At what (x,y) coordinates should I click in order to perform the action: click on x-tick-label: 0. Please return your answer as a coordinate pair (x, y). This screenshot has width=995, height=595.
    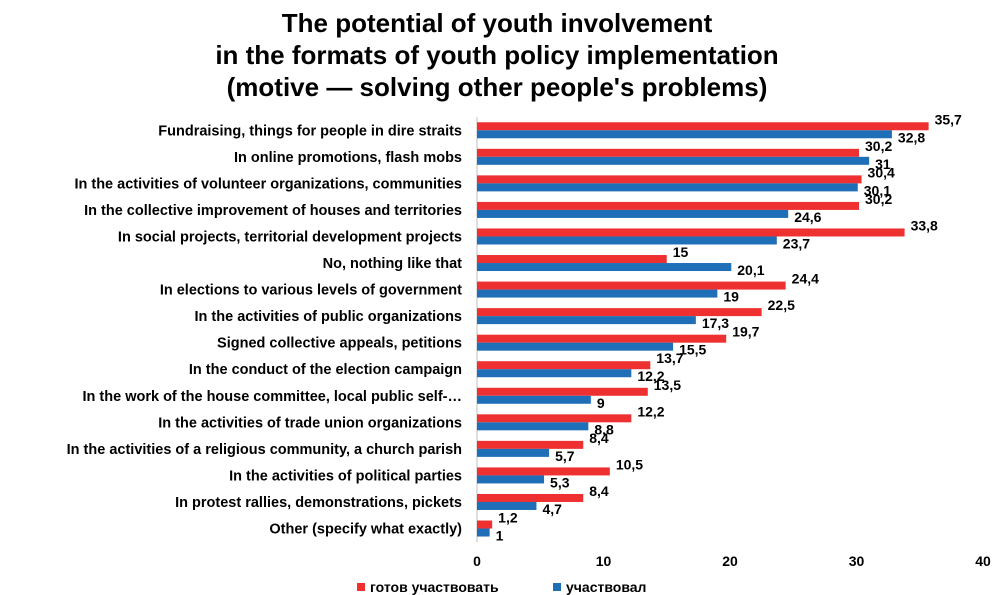
    Looking at the image, I should click on (477, 561).